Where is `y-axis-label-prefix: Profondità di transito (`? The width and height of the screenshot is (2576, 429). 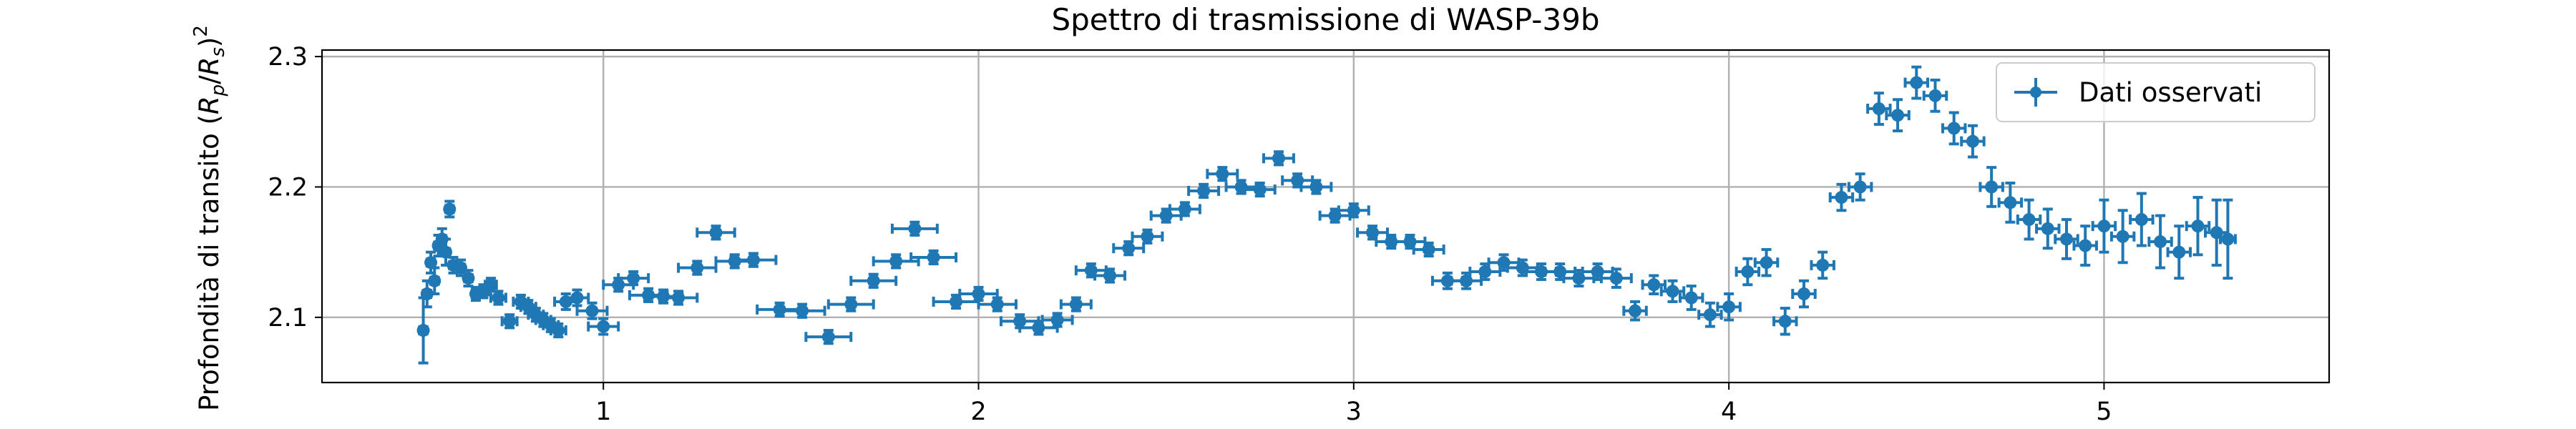 y-axis-label-prefix: Profondità di transito ( is located at coordinates (209, 262).